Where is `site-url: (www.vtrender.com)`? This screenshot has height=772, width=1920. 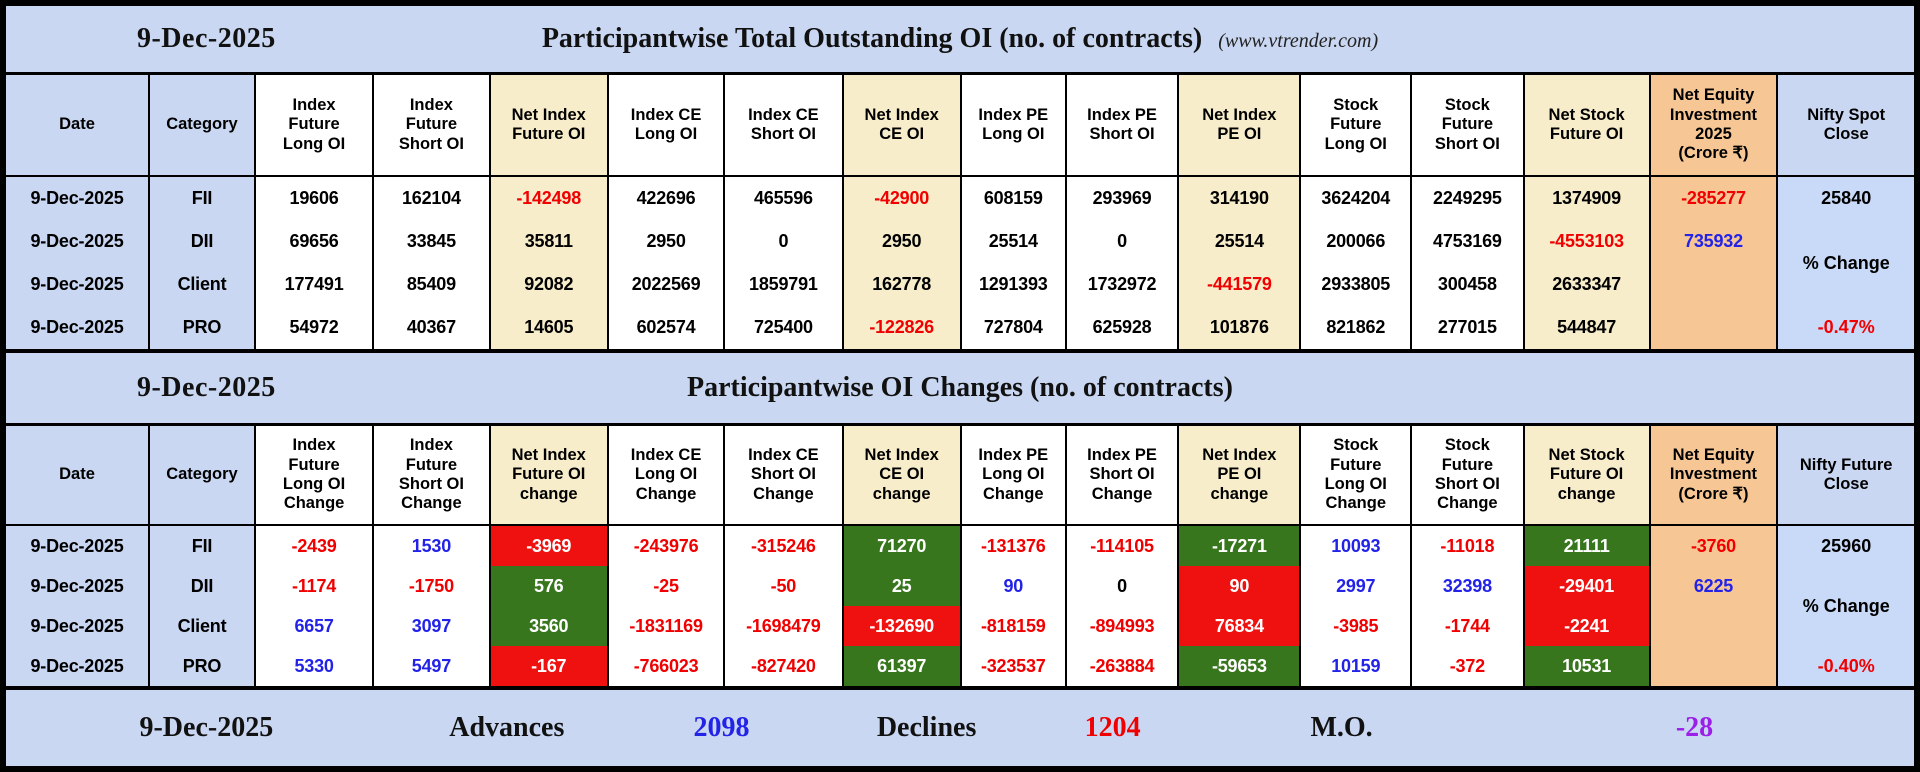
site-url: (www.vtrender.com) is located at coordinates (1298, 41).